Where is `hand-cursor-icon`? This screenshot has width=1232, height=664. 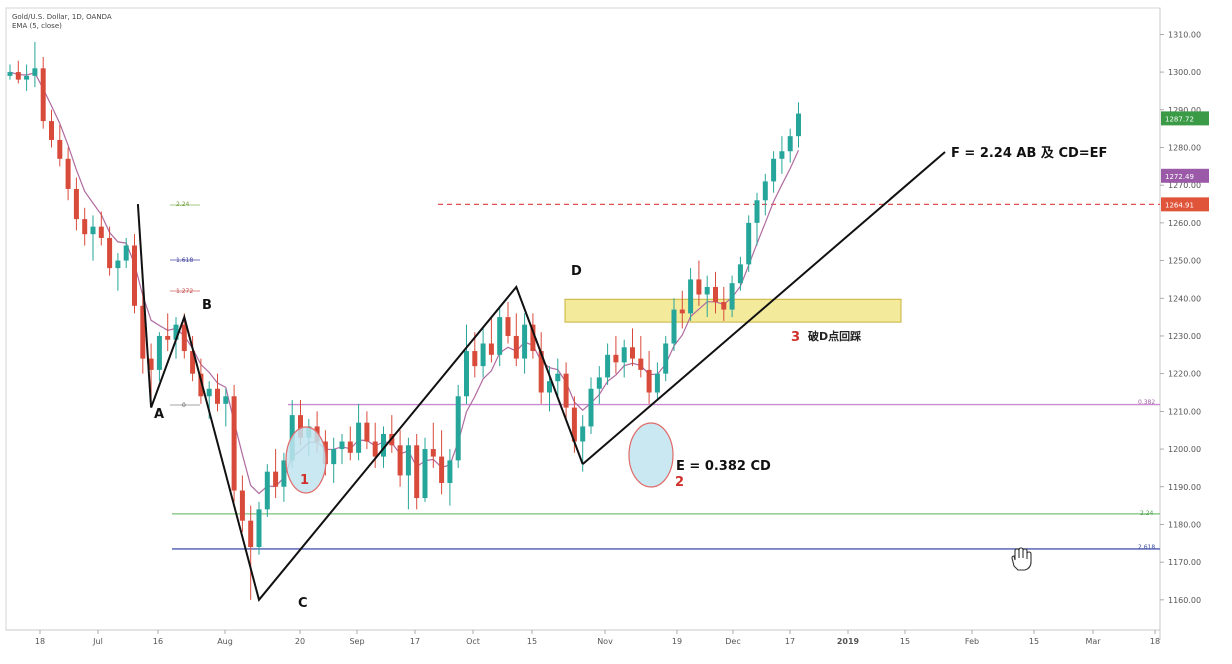 hand-cursor-icon is located at coordinates (1021, 559).